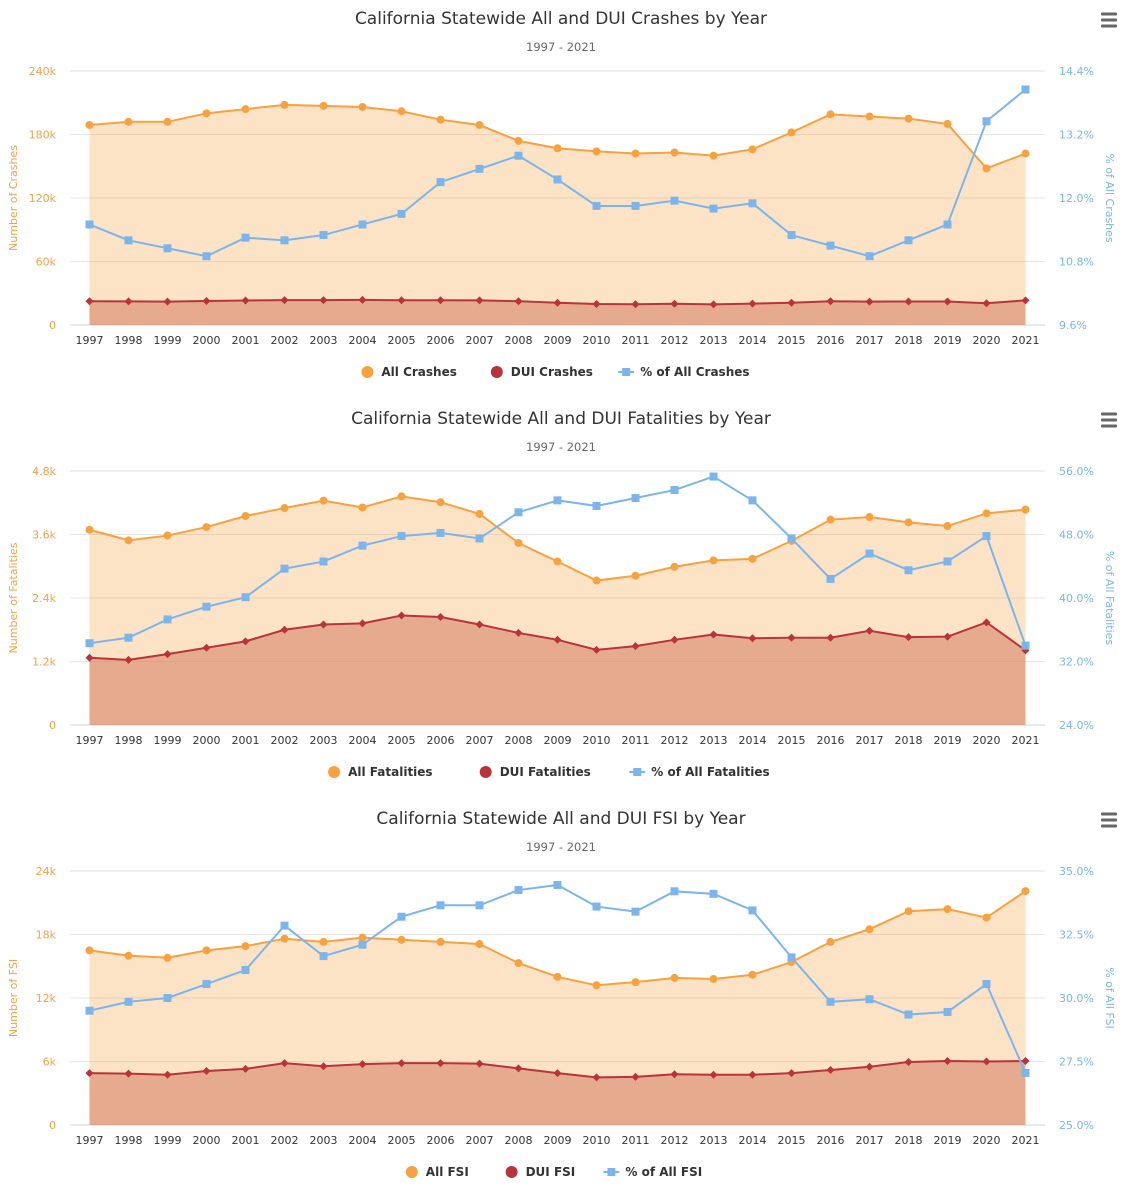 Image resolution: width=1129 pixels, height=1200 pixels. What do you see at coordinates (437, 1172) in the screenshot?
I see `legend-item-all-fsi: All FSI` at bounding box center [437, 1172].